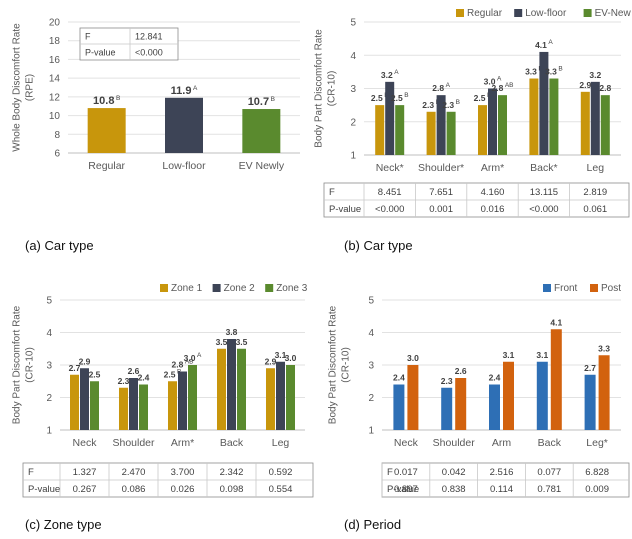  I want to click on data-label: 2.7, so click(75, 368).